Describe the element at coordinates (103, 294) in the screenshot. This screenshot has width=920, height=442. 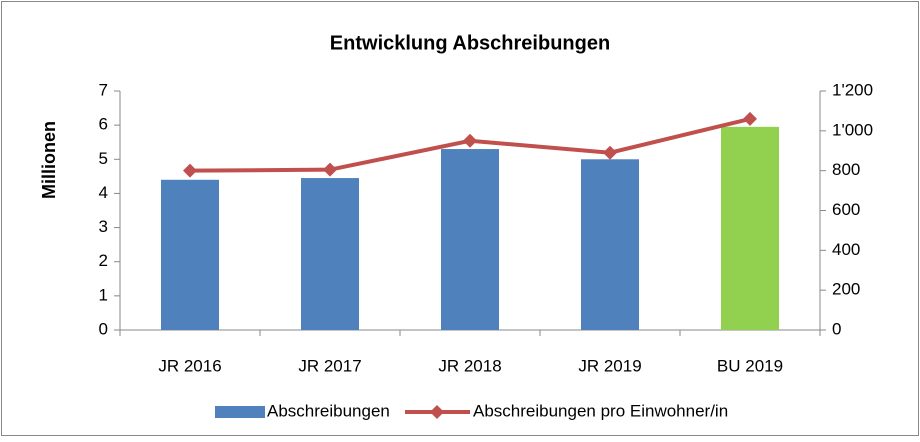
I see `y-tick-label: 1` at that location.